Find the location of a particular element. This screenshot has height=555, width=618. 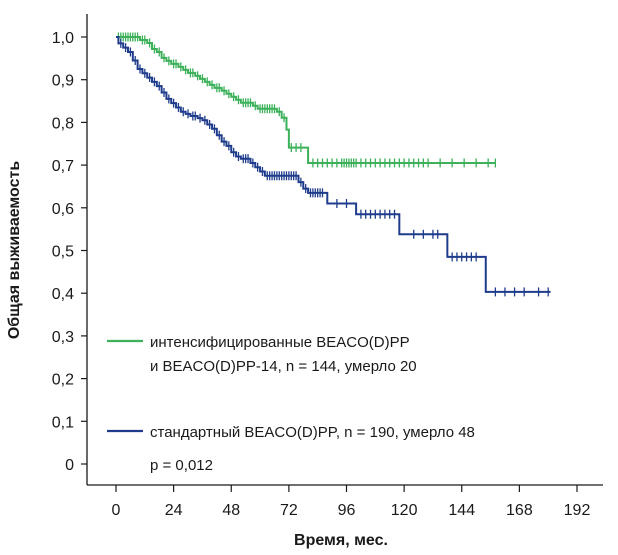

y-tick-label: 0,5 is located at coordinates (63, 252).